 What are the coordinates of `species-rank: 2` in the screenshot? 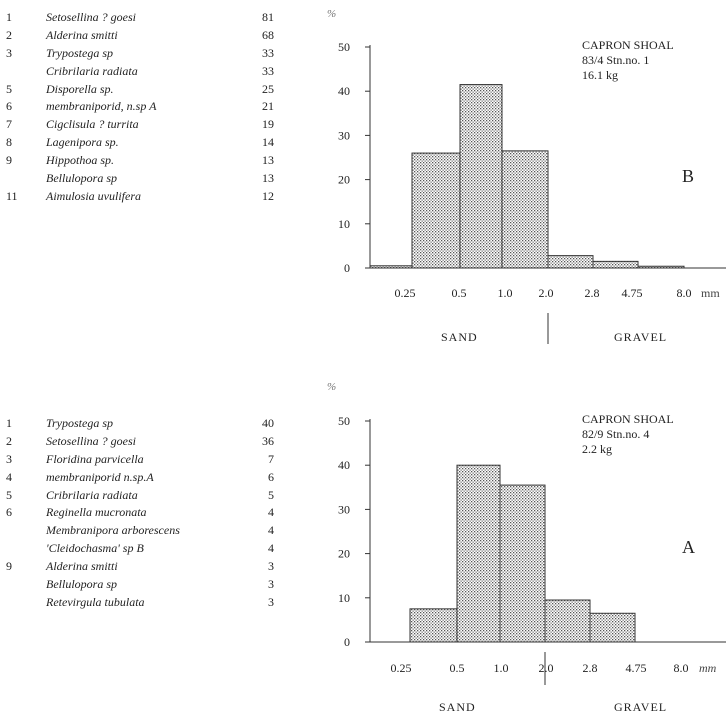 It's located at (9, 34).